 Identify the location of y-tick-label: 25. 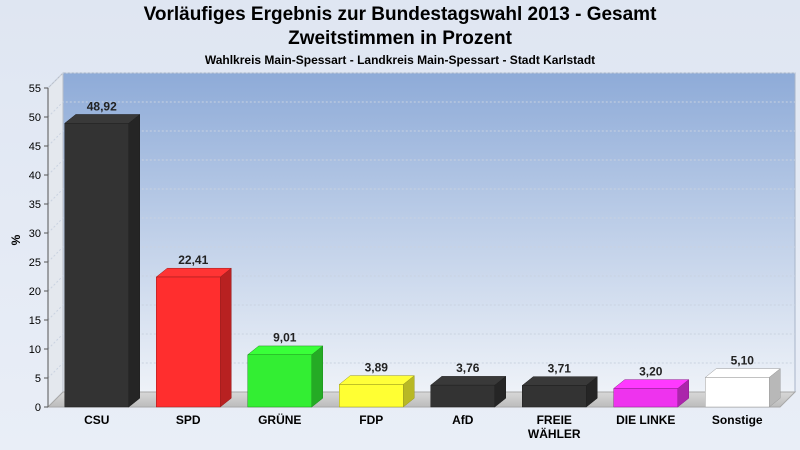
(35, 263).